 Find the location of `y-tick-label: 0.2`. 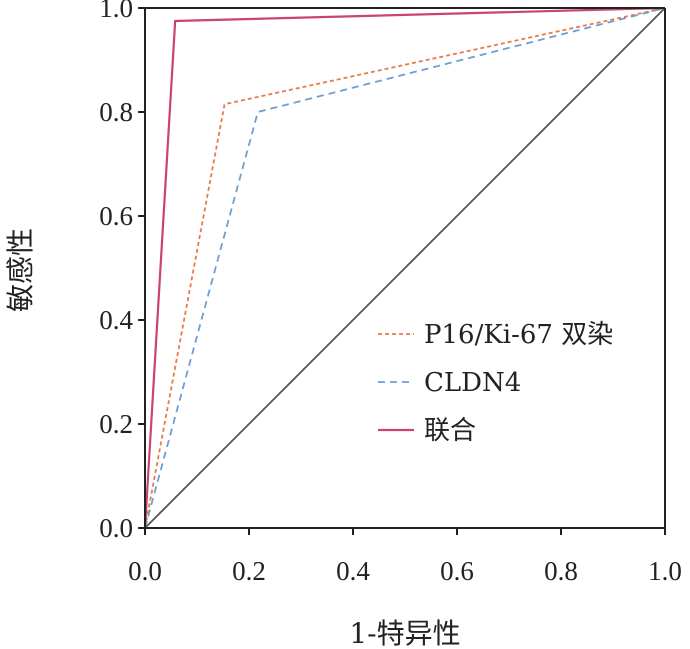

y-tick-label: 0.2 is located at coordinates (116, 424).